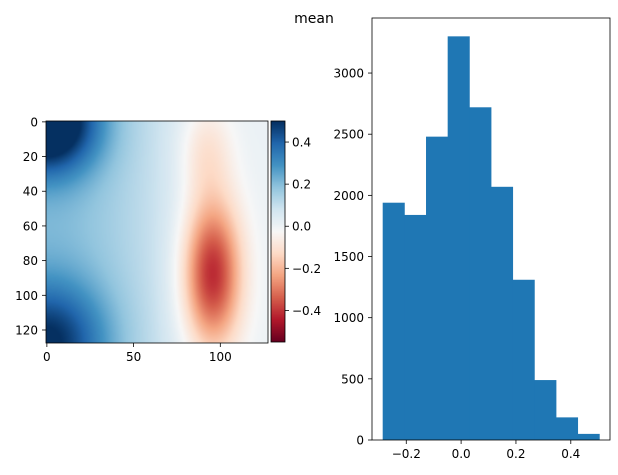 This screenshot has width=618, height=475. What do you see at coordinates (30, 192) in the screenshot?
I see `heatmap-y-tick-label: 40` at bounding box center [30, 192].